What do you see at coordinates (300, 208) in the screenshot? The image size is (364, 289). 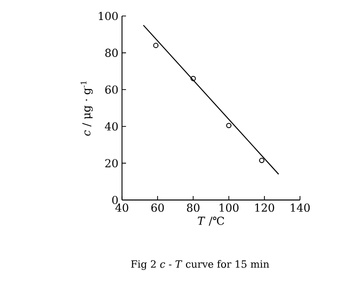 I see `x-tick-label: 140` at bounding box center [300, 208].